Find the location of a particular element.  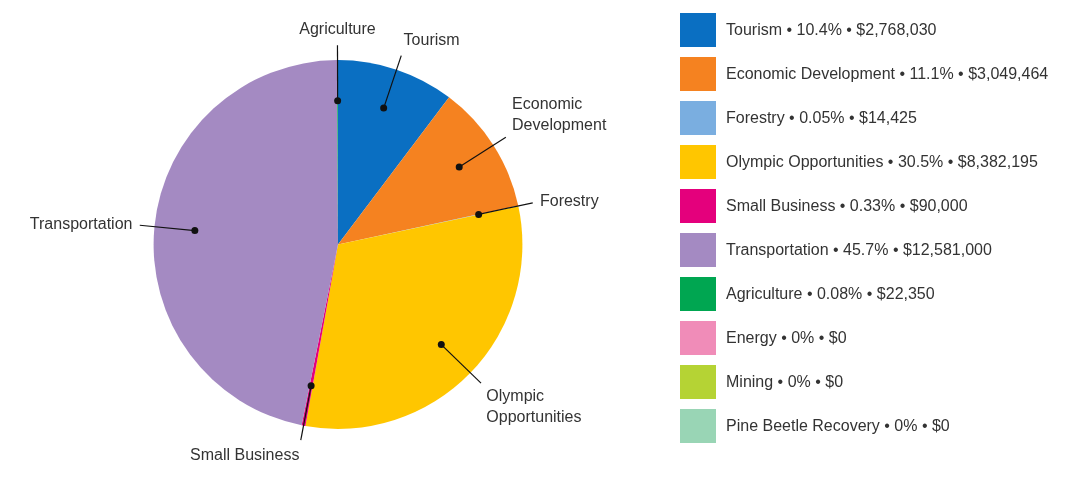

category-label: Small Business • 0.33% • $90,000 is located at coordinates (847, 205).